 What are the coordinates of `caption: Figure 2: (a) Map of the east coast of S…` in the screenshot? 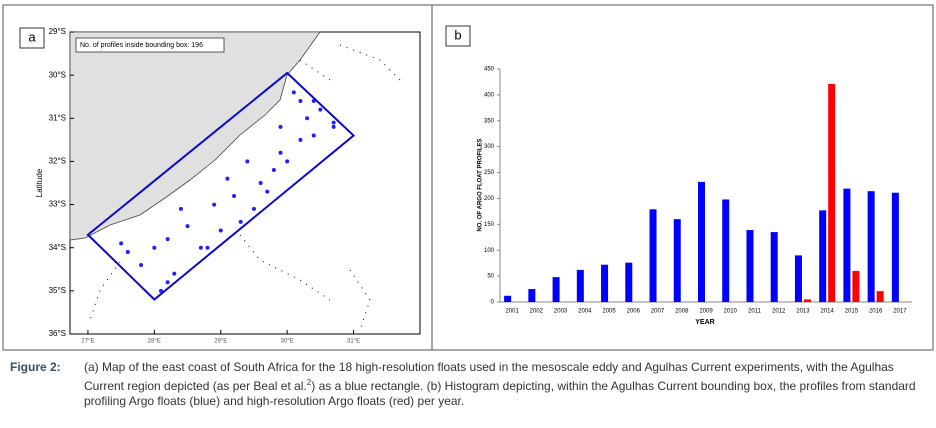 It's located at (469, 384).